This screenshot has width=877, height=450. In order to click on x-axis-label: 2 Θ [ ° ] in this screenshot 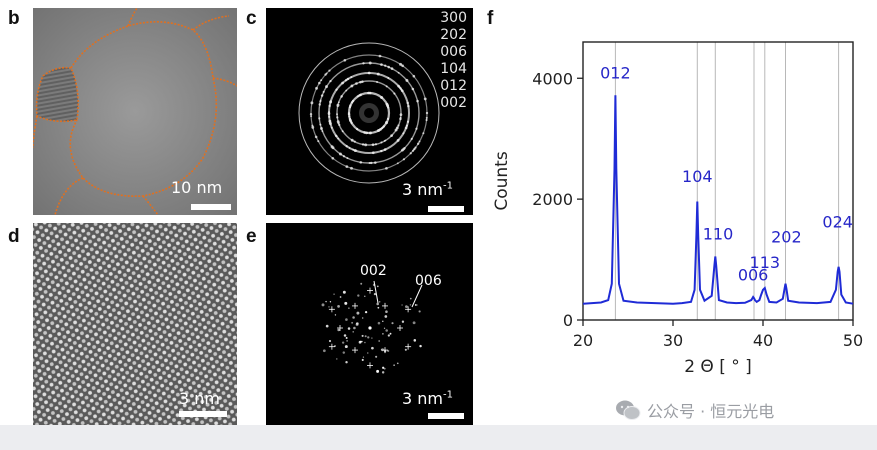, I will do `click(718, 367)`.